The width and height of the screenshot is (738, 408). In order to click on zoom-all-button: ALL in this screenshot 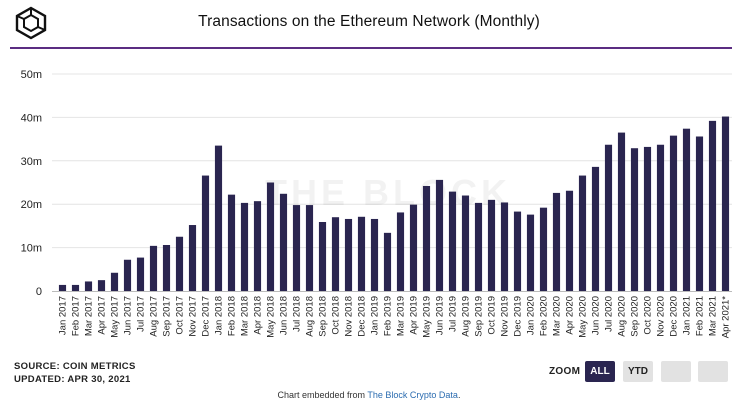, I will do `click(600, 371)`.